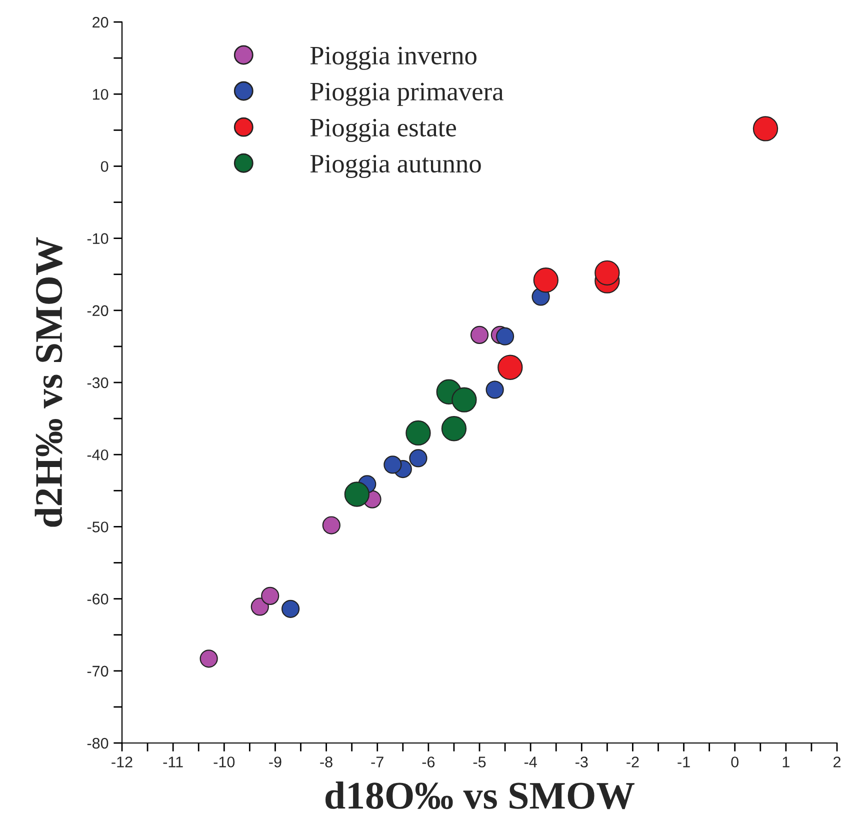 The height and width of the screenshot is (837, 845). Describe the element at coordinates (100, 94) in the screenshot. I see `y-tick-label: 10` at that location.